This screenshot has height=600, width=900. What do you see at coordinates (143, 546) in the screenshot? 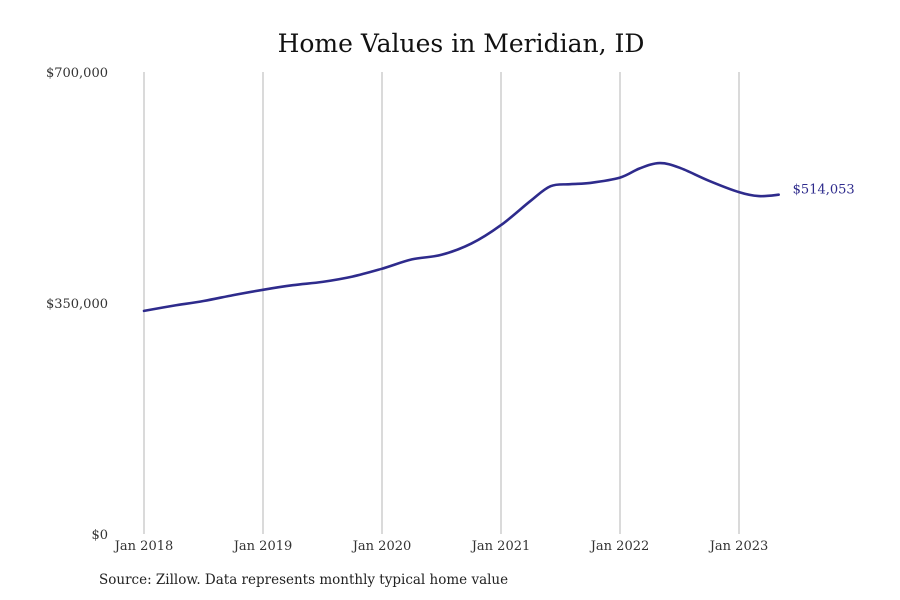
I see `x-tick-label: Jan 2018` at bounding box center [143, 546].